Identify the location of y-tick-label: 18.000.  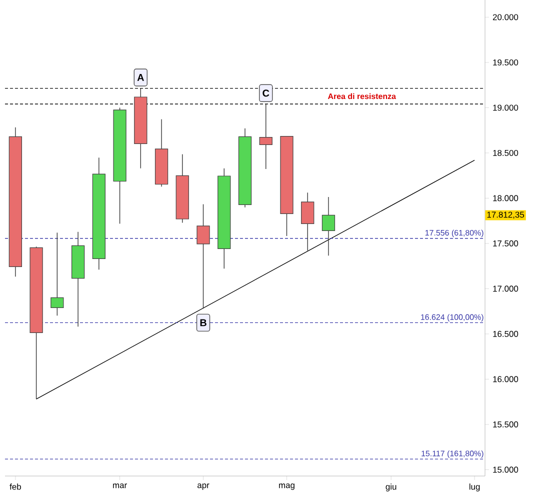
(505, 198).